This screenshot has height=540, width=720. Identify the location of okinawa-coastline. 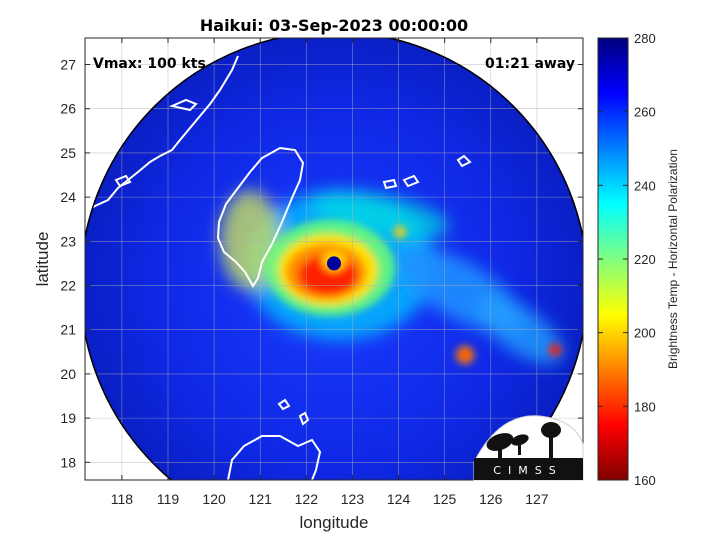
(575, 89).